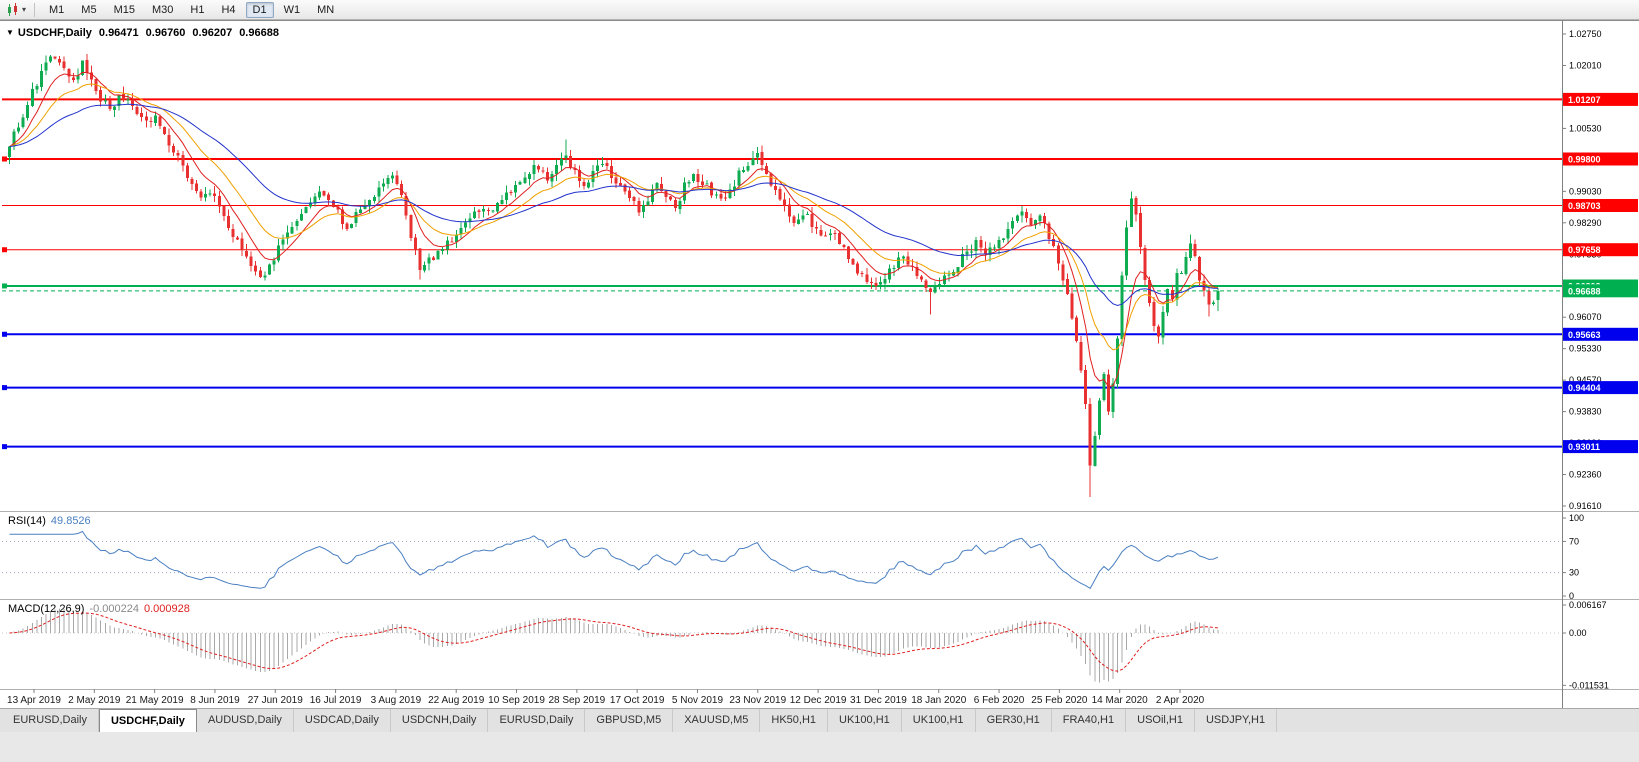 Image resolution: width=1639 pixels, height=762 pixels. What do you see at coordinates (1180, 700) in the screenshot?
I see `svg-text: 2 Apr 2020` at bounding box center [1180, 700].